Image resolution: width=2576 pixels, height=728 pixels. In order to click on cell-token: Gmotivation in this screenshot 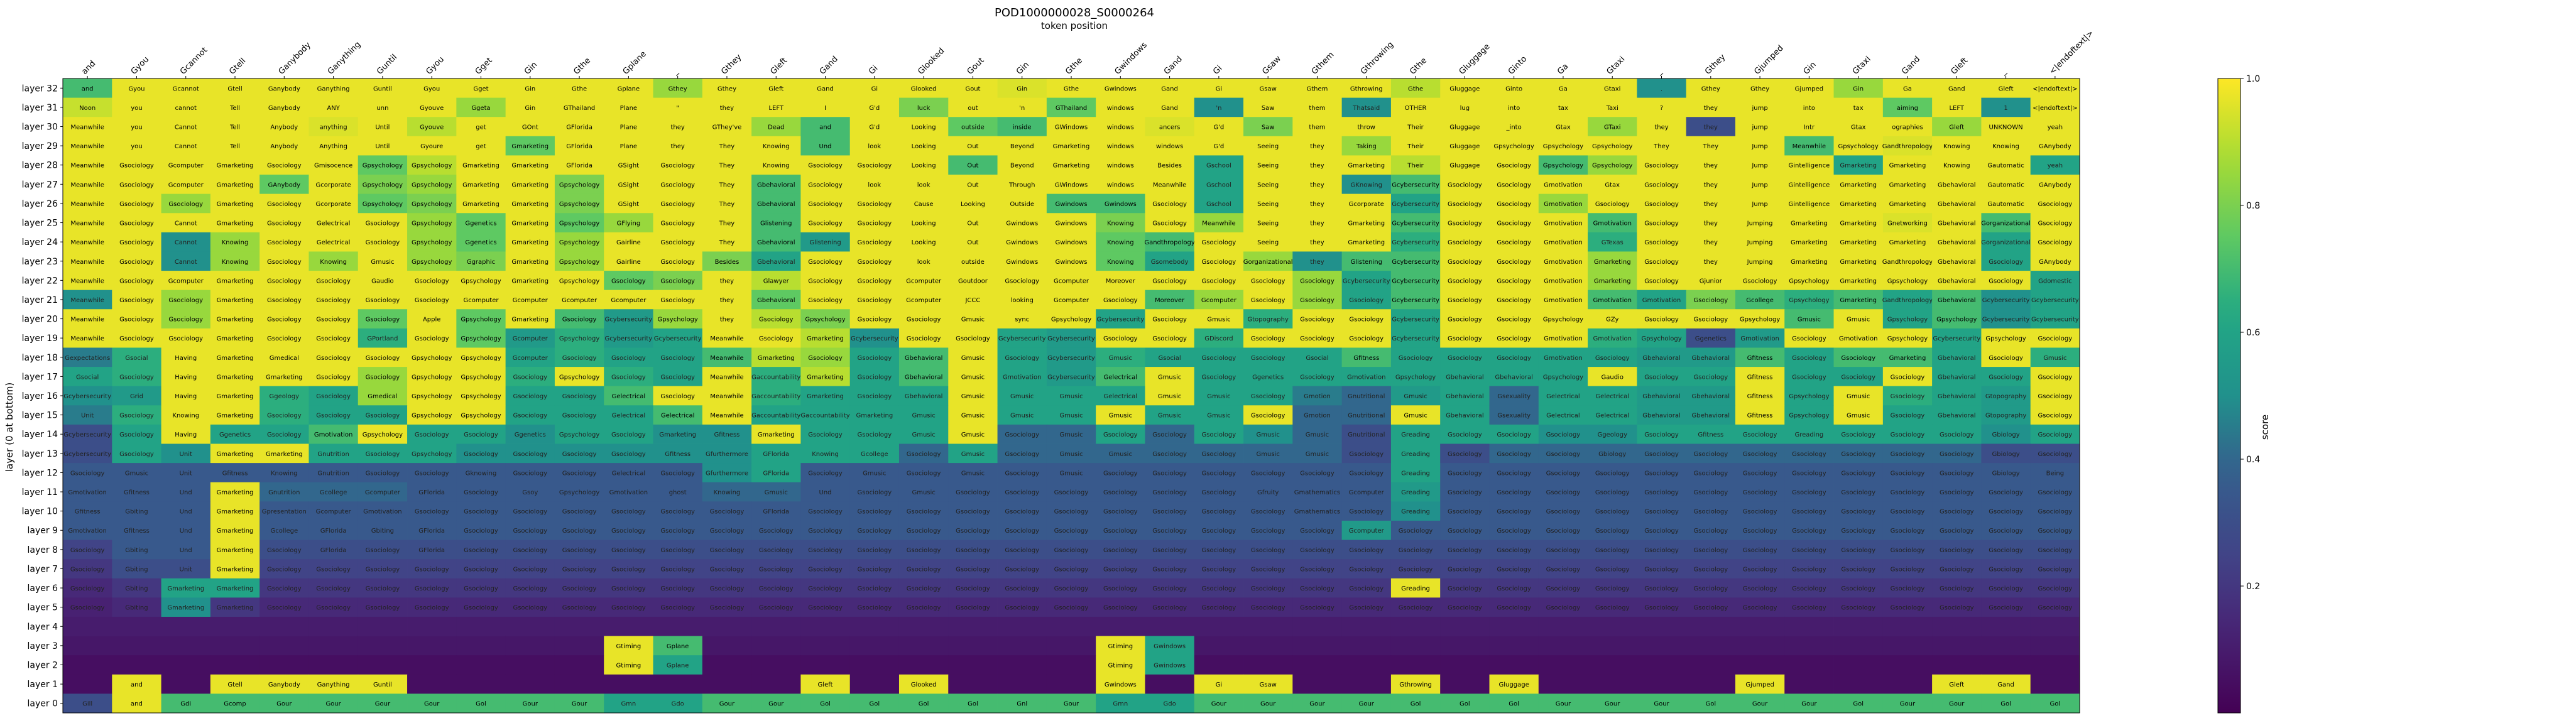, I will do `click(1612, 338)`.